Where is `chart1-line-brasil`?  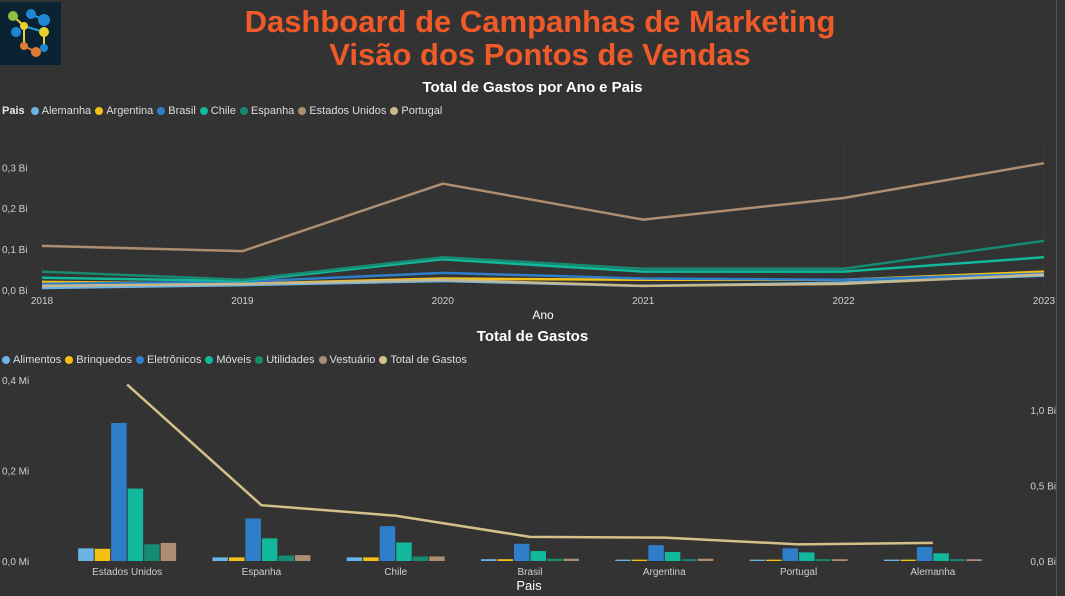
chart1-line-brasil is located at coordinates (543, 278).